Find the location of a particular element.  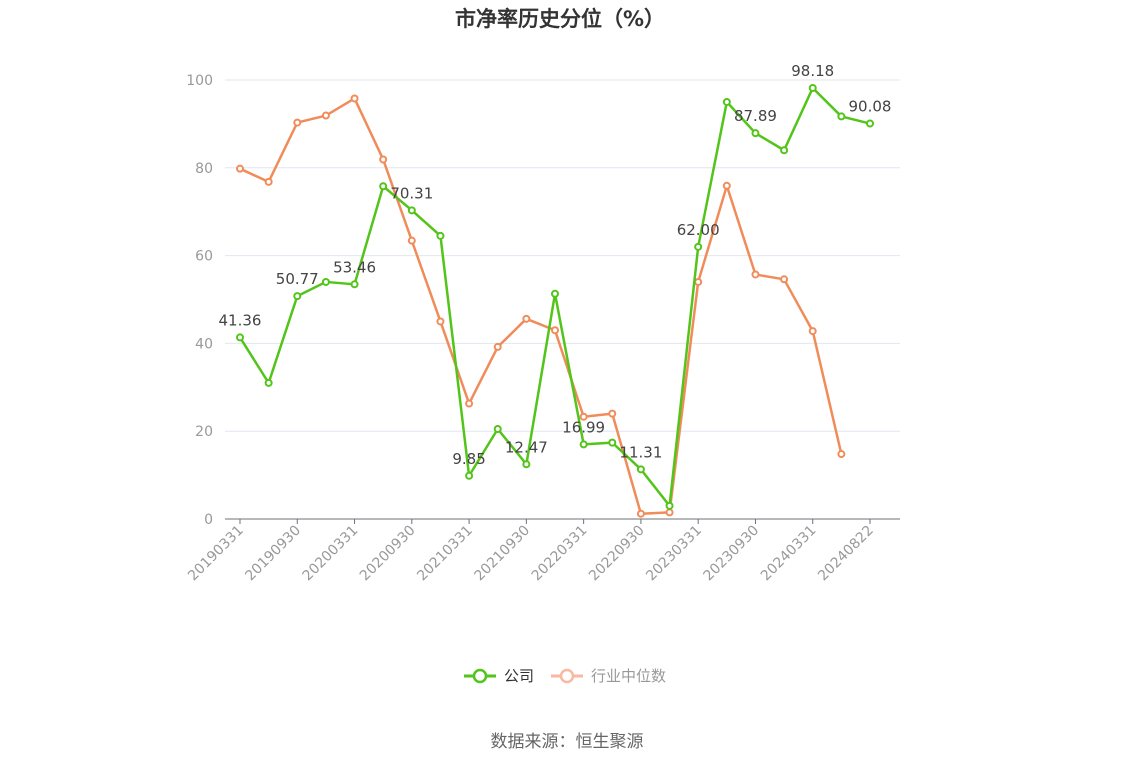

data-label: 9.85 is located at coordinates (468, 459).